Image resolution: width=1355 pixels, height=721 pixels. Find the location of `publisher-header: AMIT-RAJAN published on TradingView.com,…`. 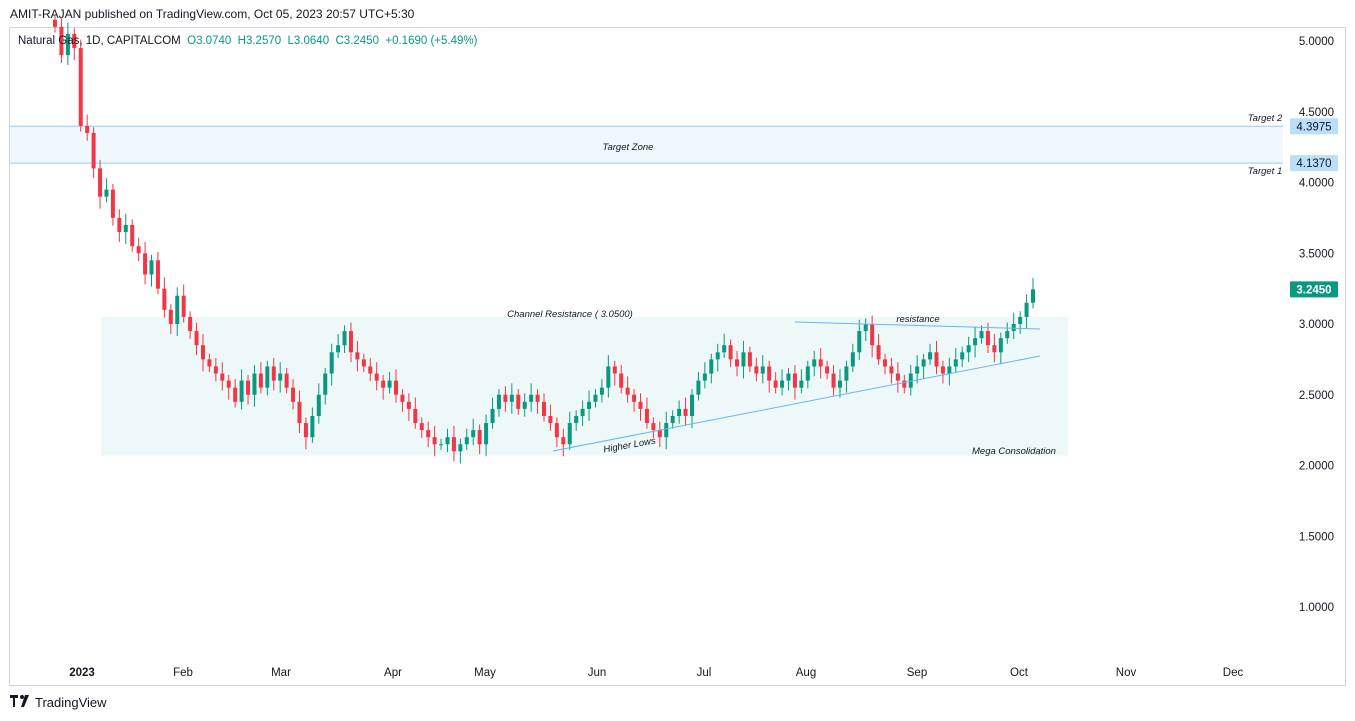

publisher-header: AMIT-RAJAN published on TradingView.com,… is located at coordinates (212, 14).